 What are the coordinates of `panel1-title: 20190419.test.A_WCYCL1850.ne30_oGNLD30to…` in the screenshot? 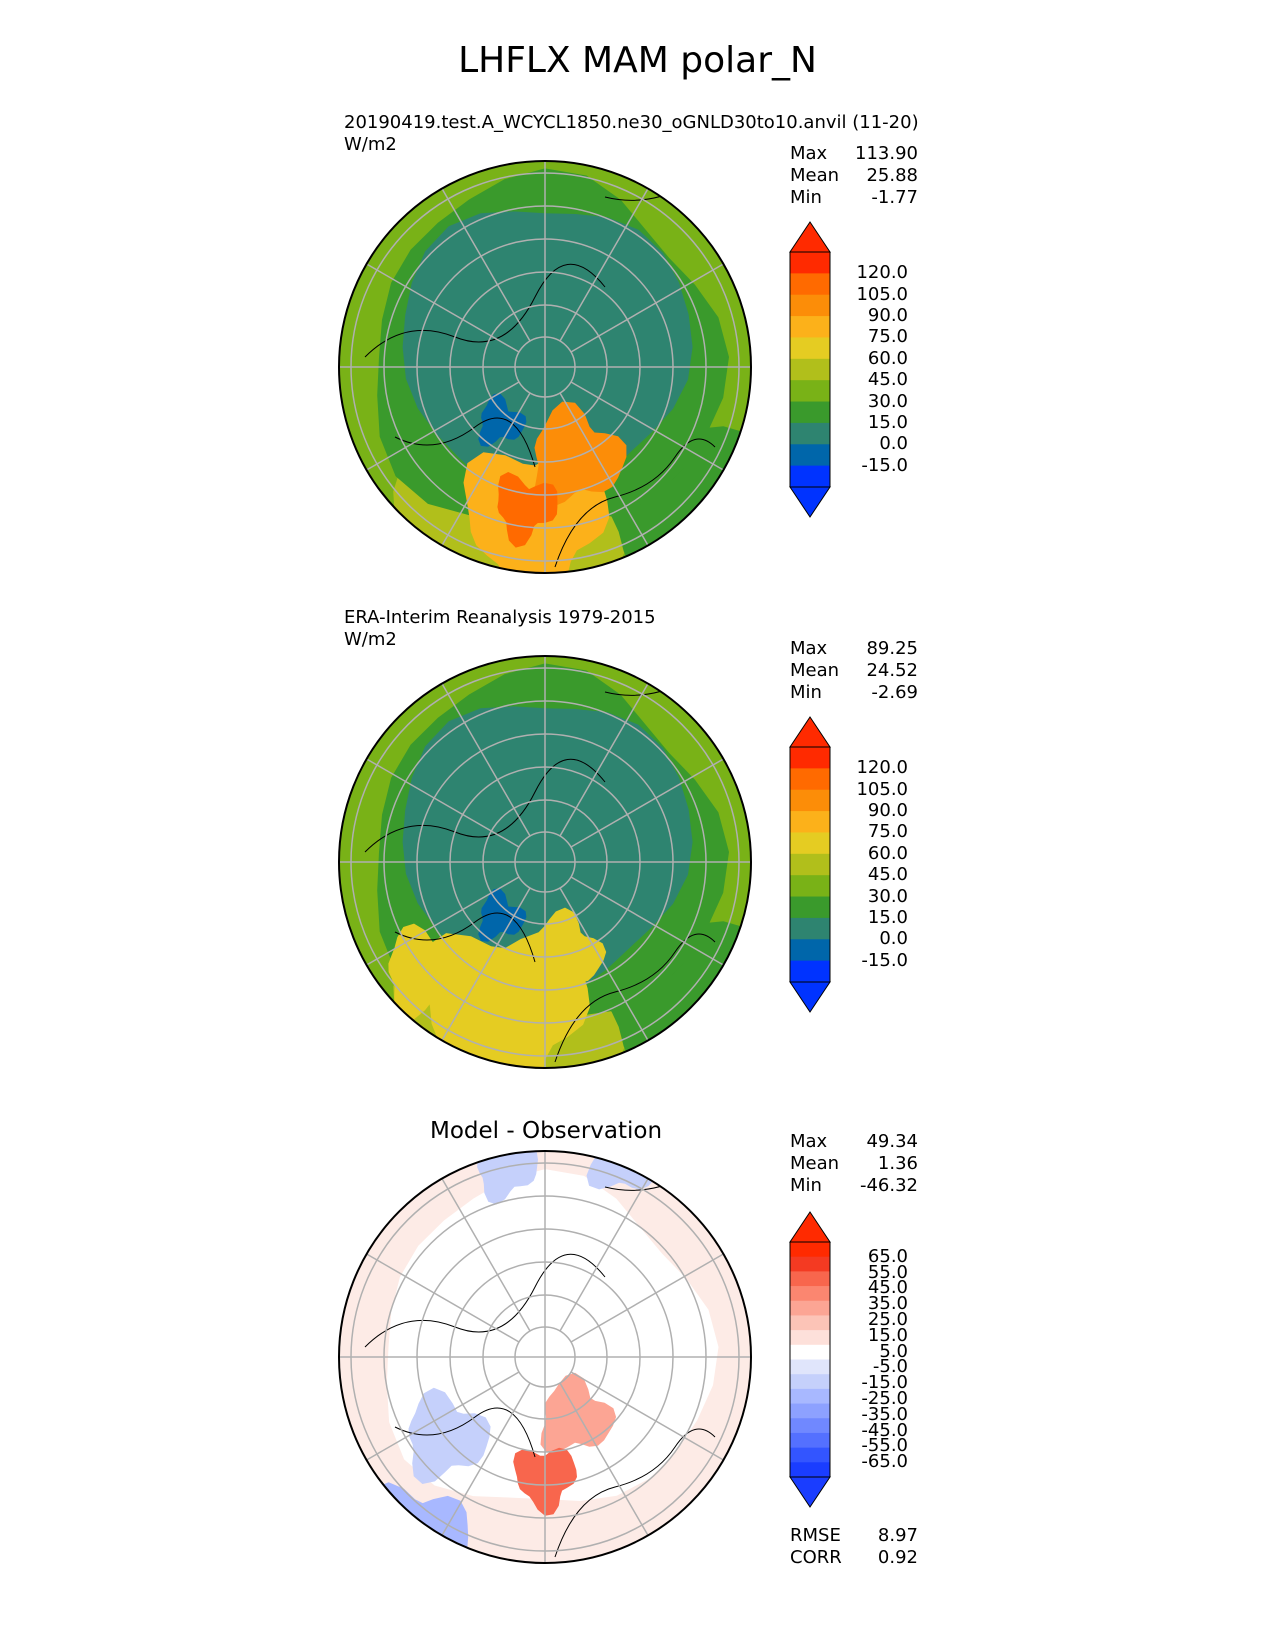 It's located at (631, 122).